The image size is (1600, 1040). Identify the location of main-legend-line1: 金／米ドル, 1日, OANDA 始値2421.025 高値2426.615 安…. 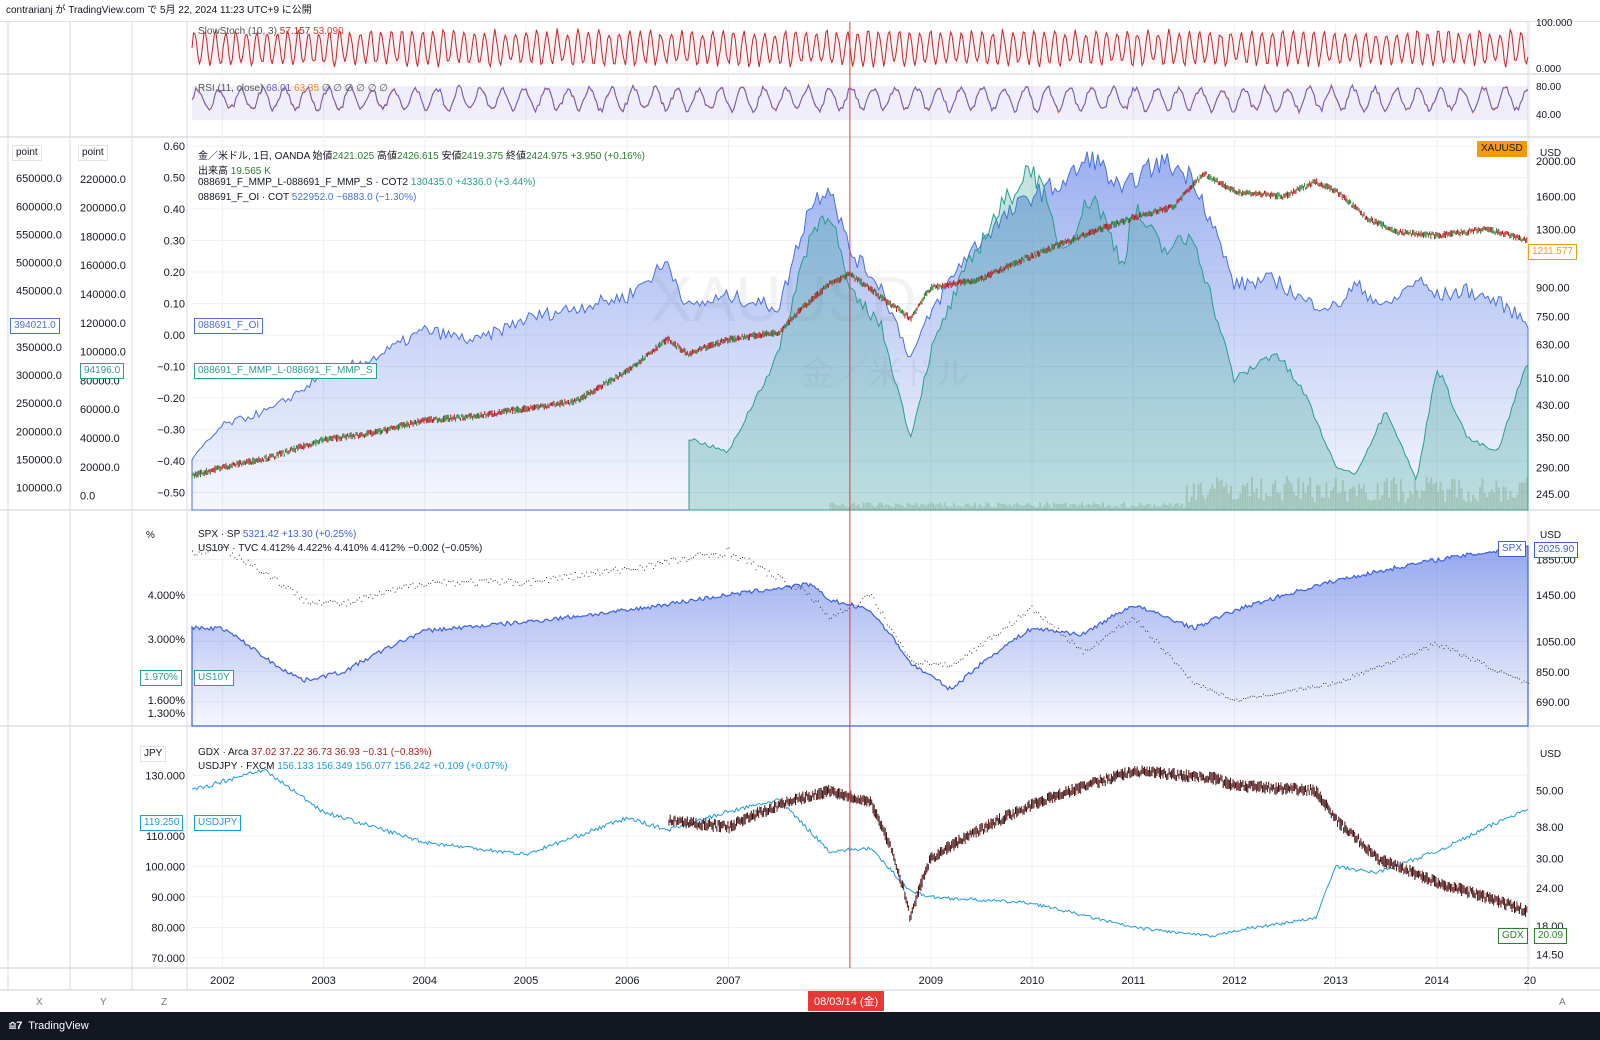
(421, 154).